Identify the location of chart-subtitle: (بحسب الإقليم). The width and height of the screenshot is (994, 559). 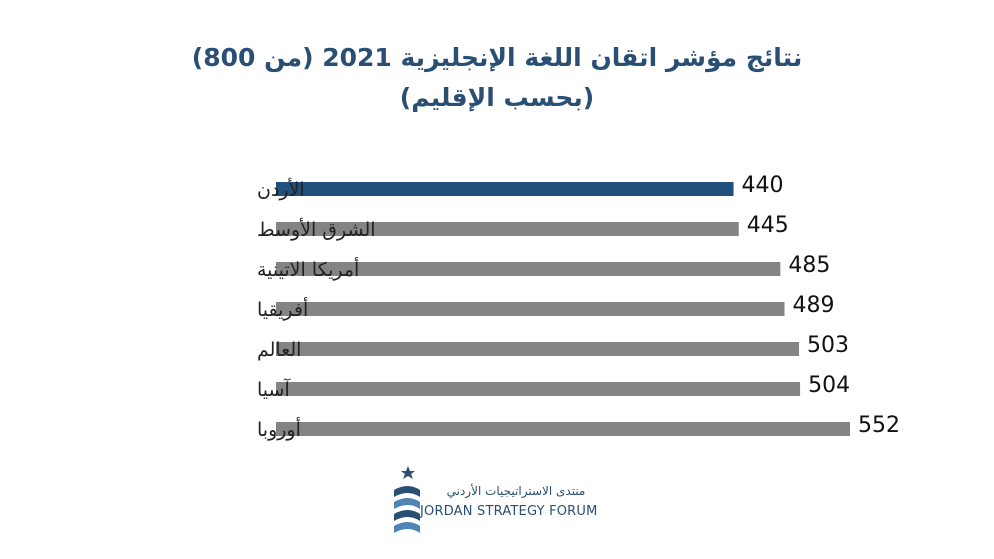
(497, 97).